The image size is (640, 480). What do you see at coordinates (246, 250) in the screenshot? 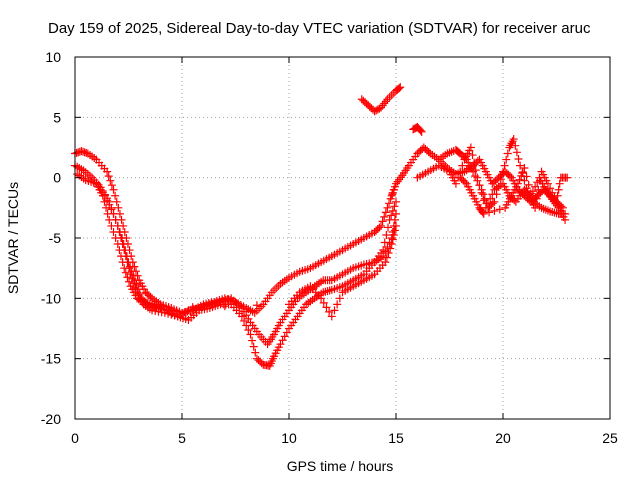
I see `series-track-d` at bounding box center [246, 250].